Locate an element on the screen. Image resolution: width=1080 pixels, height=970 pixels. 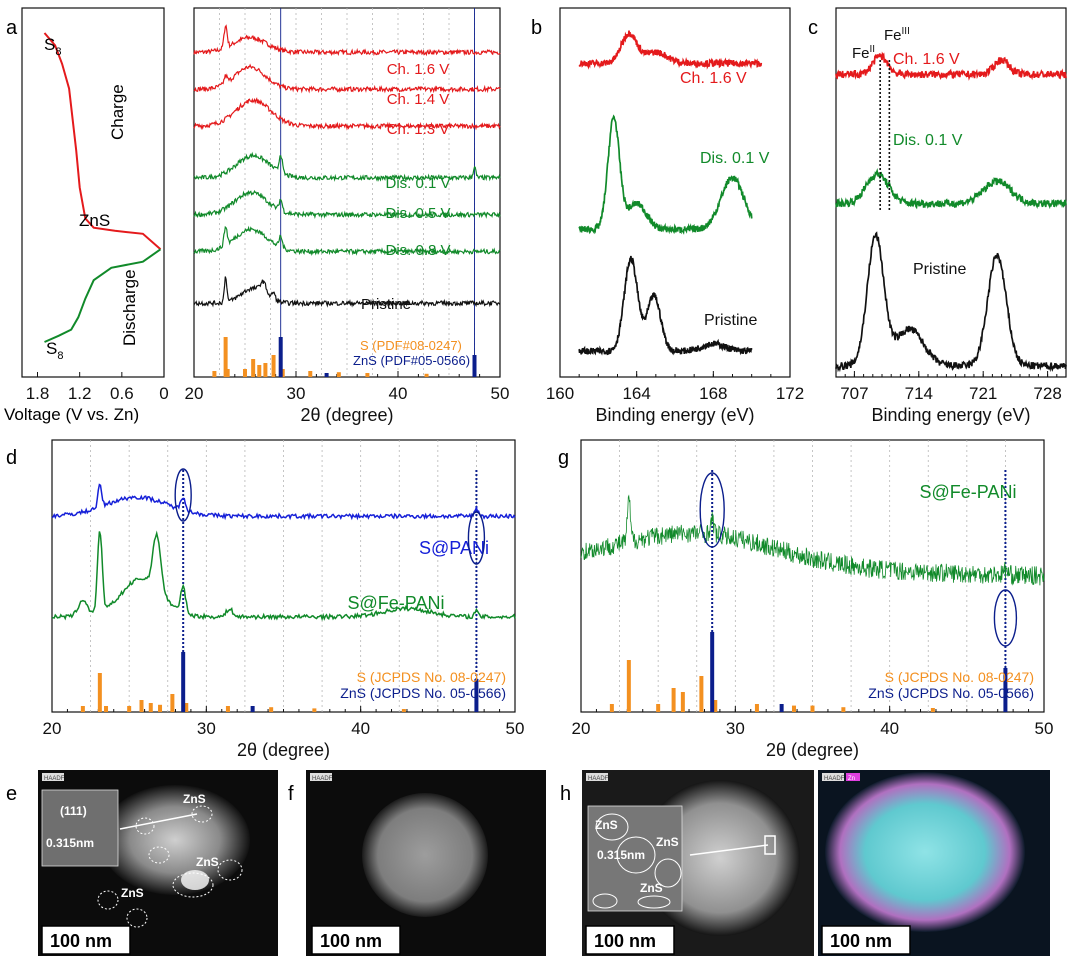
a-s8-top-base: S is located at coordinates (49, 44).